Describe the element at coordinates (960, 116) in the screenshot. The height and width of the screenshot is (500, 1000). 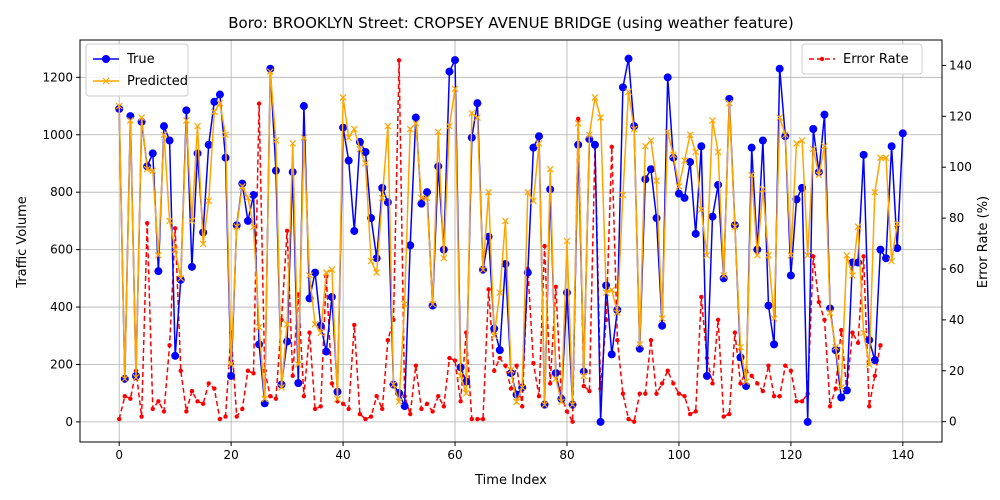
I see `y-tick-label-right: 120` at that location.